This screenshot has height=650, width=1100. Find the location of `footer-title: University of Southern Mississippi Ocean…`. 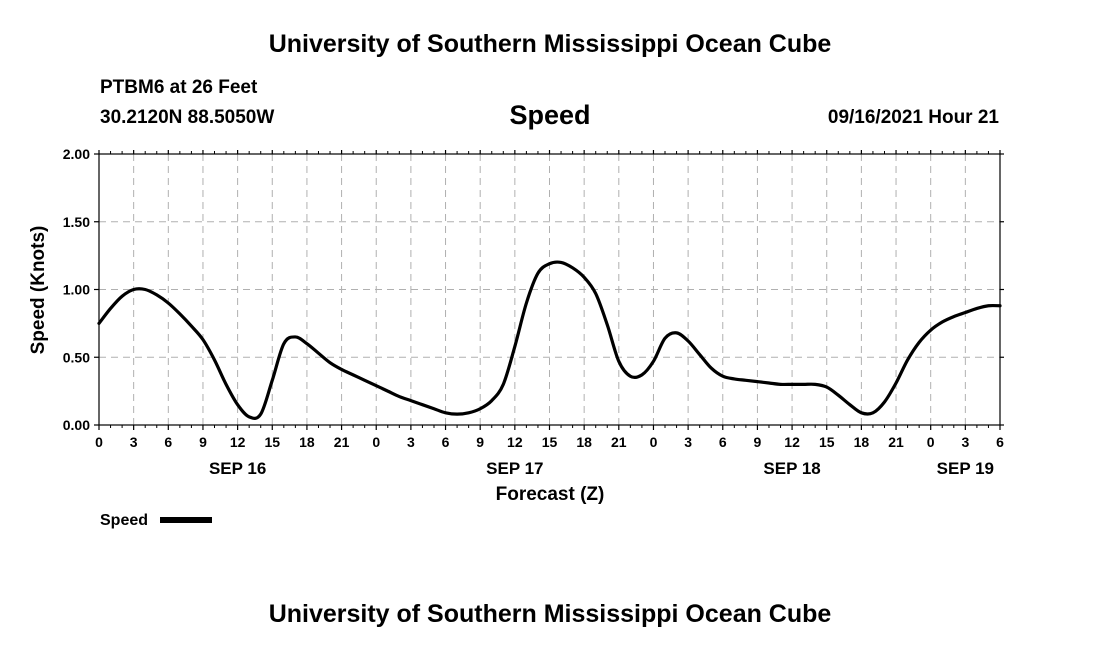

footer-title: University of Southern Mississippi Ocean… is located at coordinates (550, 614).